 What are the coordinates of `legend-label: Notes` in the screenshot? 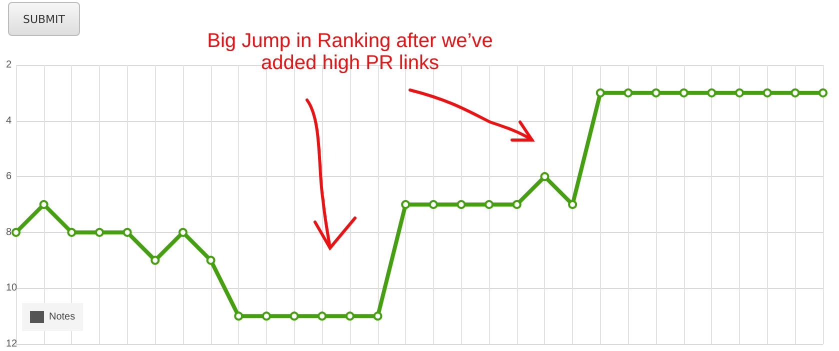 It's located at (62, 317).